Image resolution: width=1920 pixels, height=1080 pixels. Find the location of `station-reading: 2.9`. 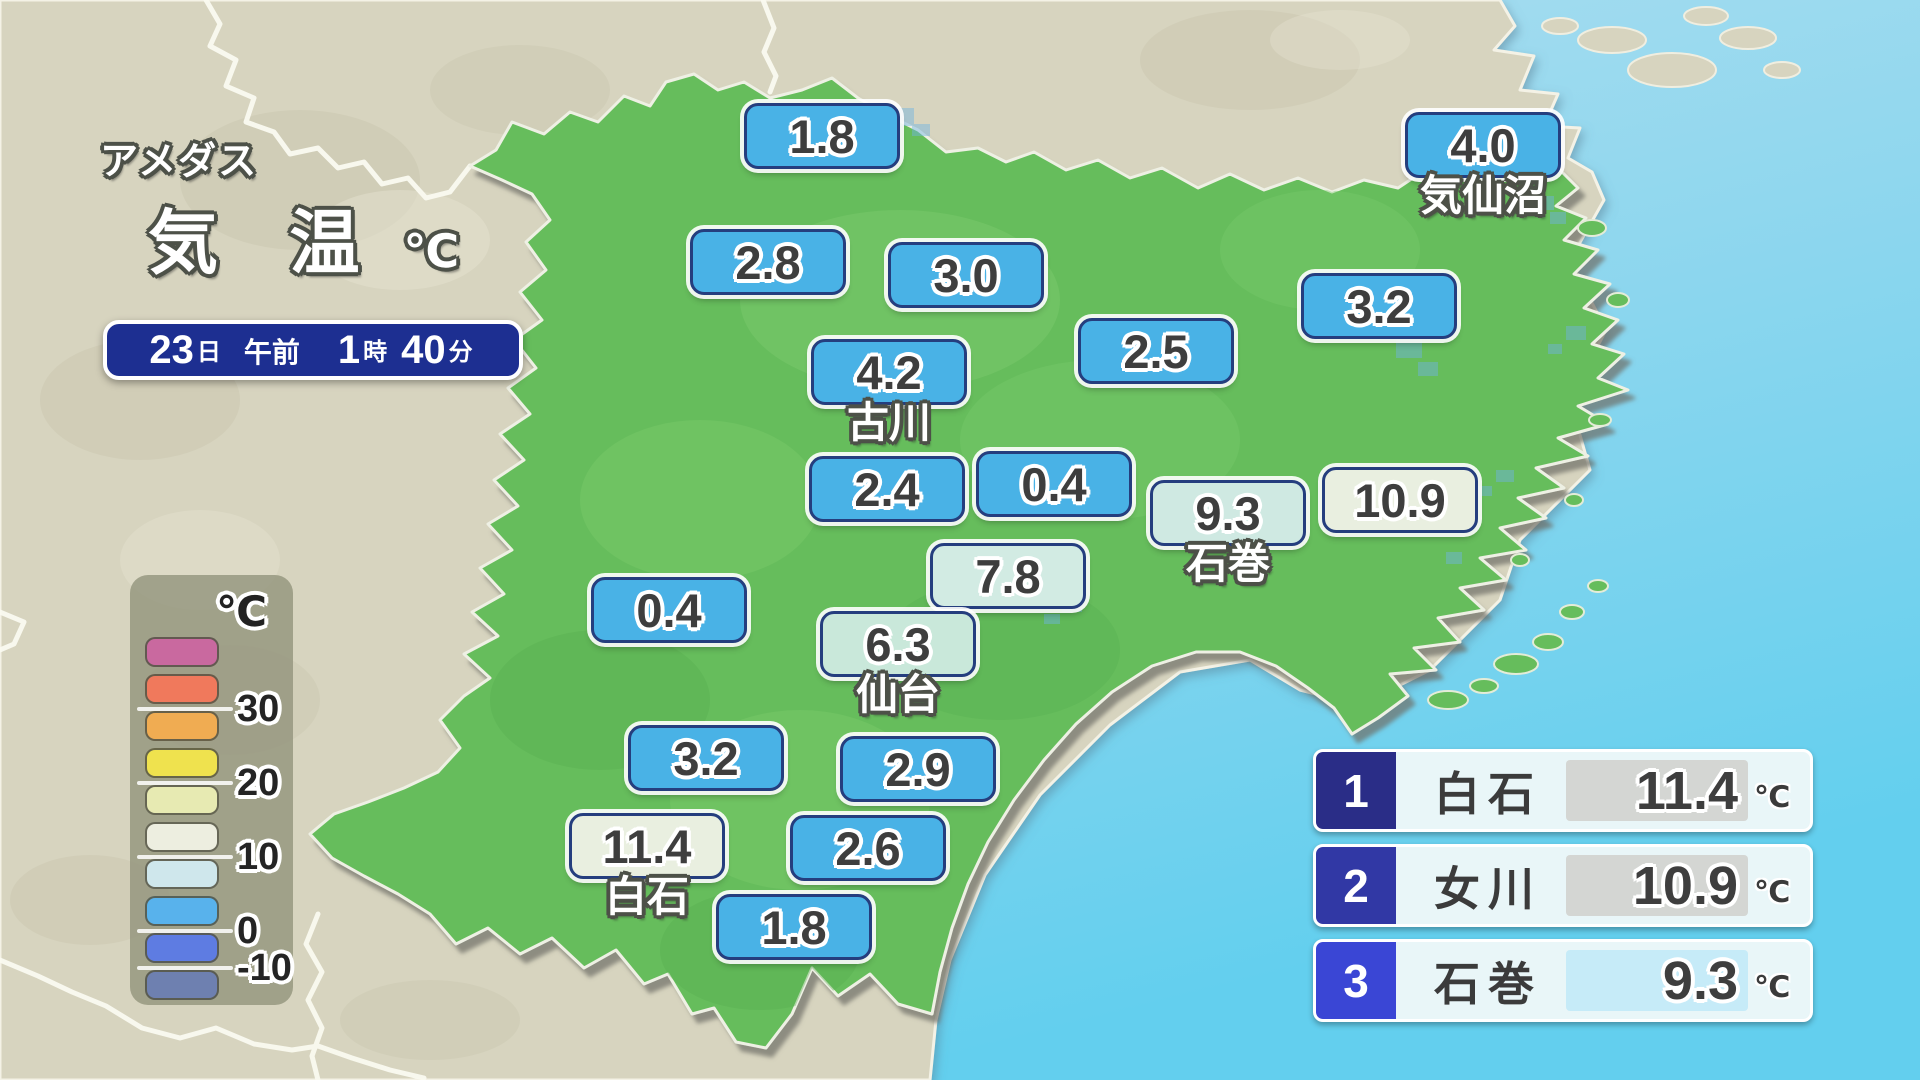

station-reading: 2.9 is located at coordinates (918, 769).